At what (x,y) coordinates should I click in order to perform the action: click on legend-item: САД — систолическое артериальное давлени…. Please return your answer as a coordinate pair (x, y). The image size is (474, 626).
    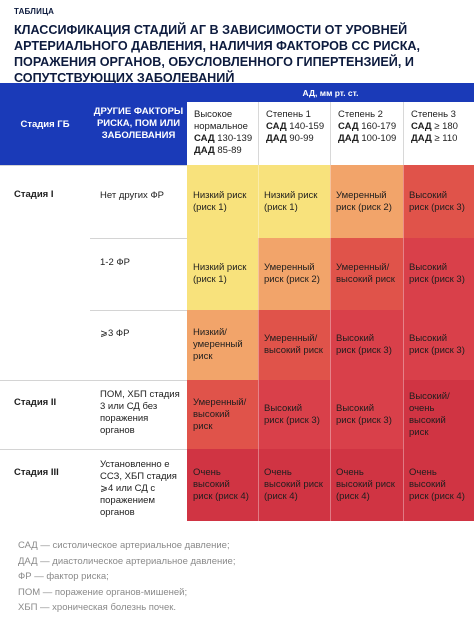
    Looking at the image, I should click on (124, 545).